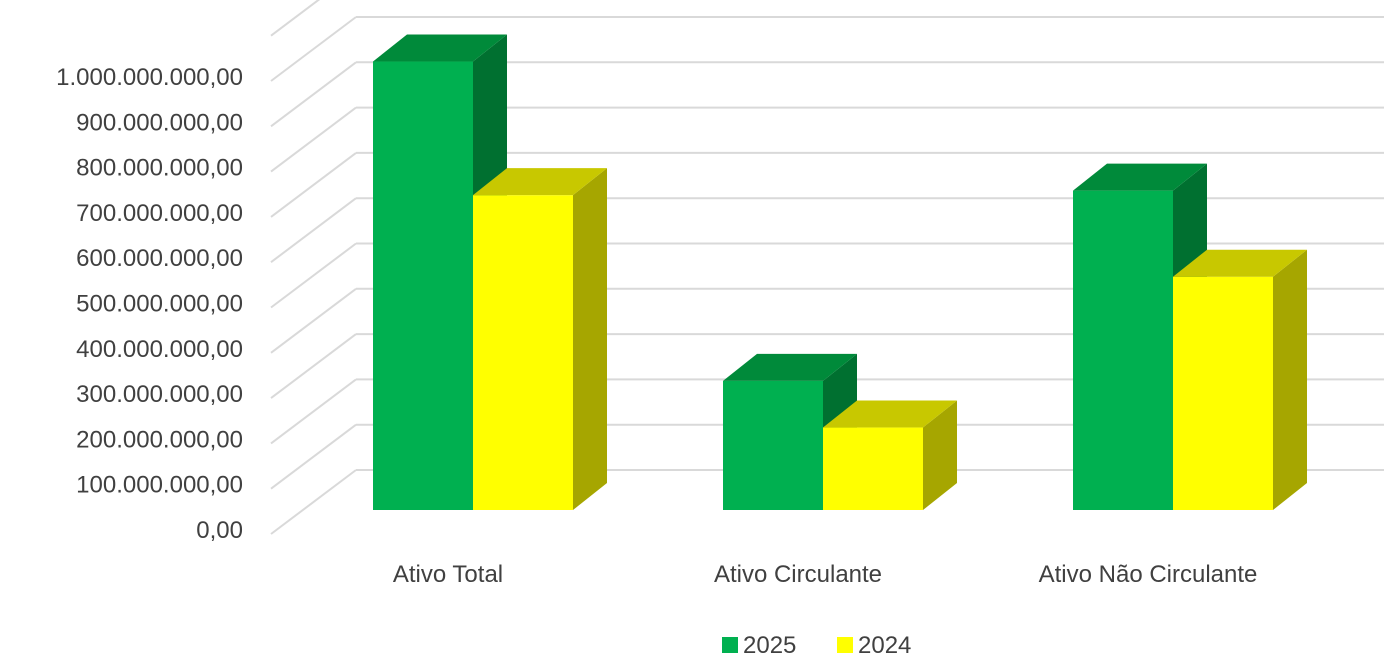  What do you see at coordinates (149, 77) in the screenshot?
I see `y-tick-label: 1.000.000.000,00` at bounding box center [149, 77].